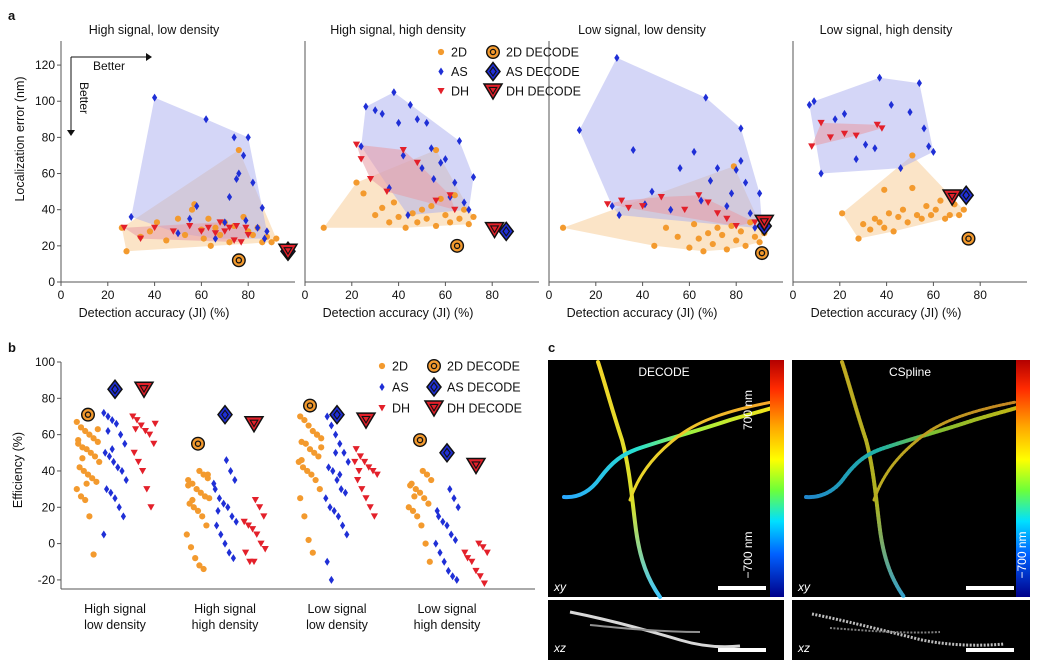 This screenshot has height=663, width=1051. Describe the element at coordinates (47, 580) in the screenshot. I see `y-tick-label: -20` at that location.